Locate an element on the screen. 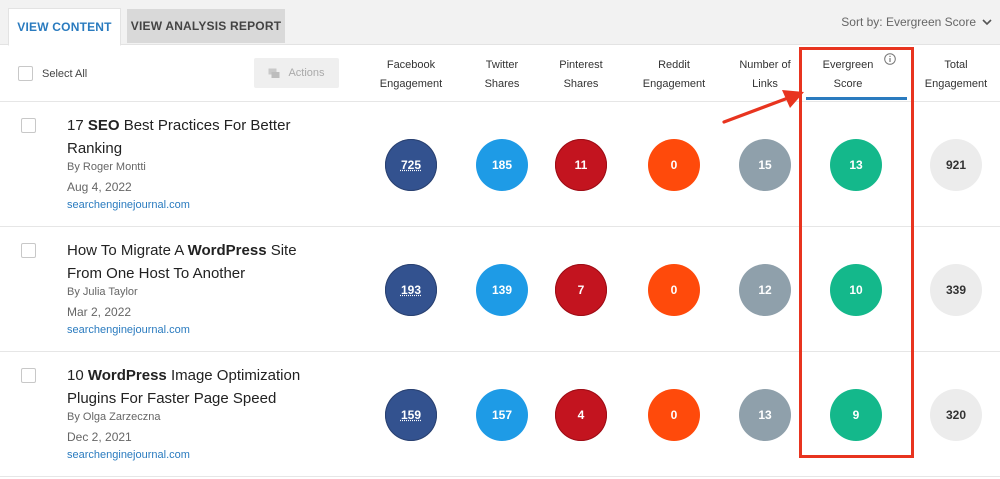 The image size is (1000, 479). column-total-engagement: Total Engagement is located at coordinates (956, 75).